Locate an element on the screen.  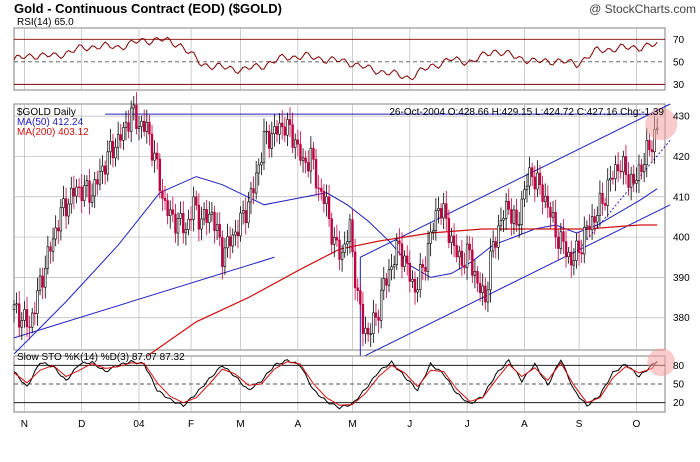
rsi-panel: 70 50 30 is located at coordinates (349, 59).